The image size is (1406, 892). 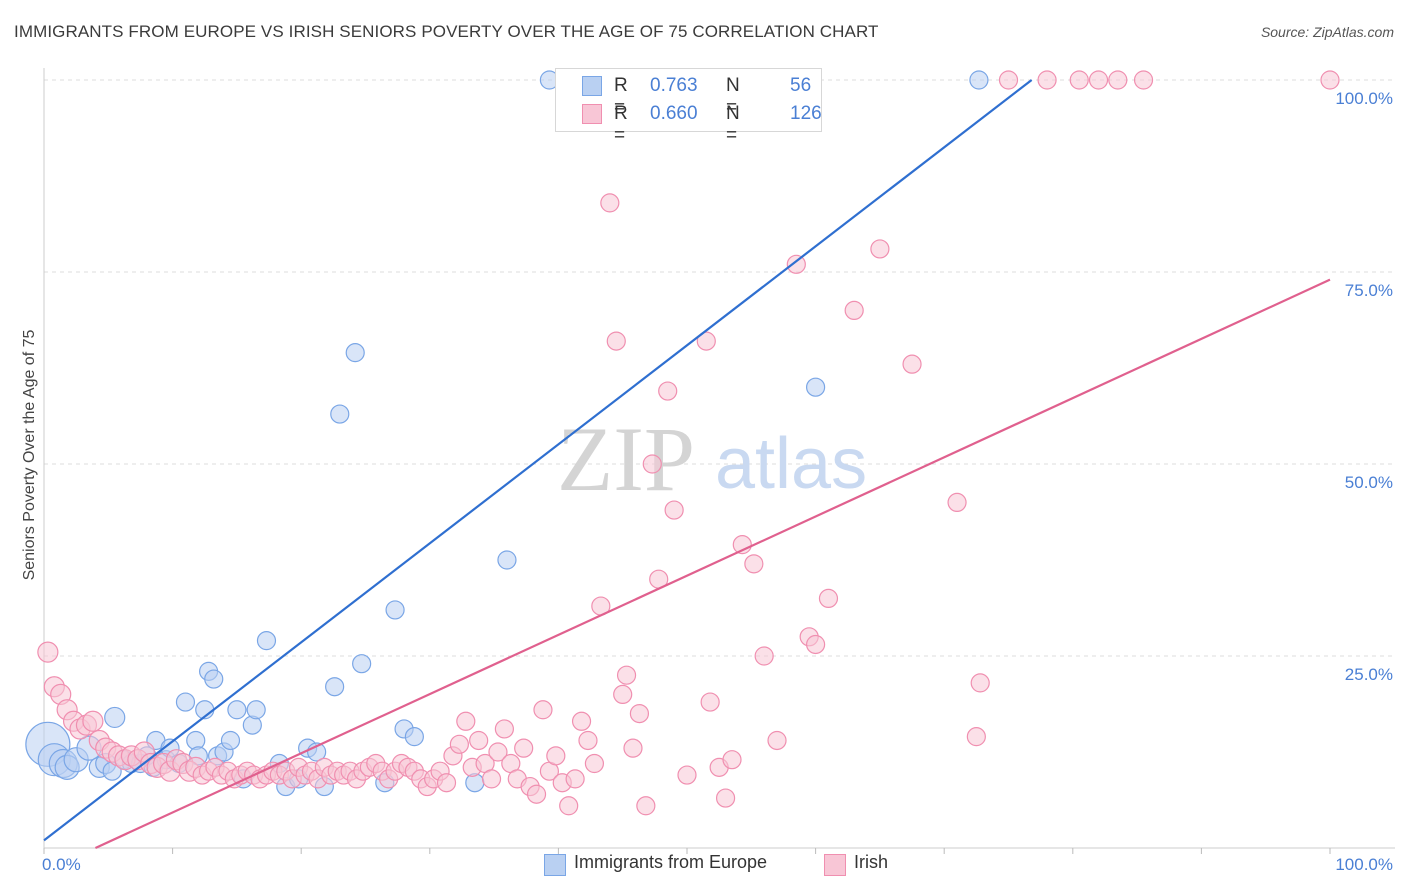 What do you see at coordinates (1369, 482) in the screenshot?
I see `y-tick-label: 50.0%` at bounding box center [1369, 482].